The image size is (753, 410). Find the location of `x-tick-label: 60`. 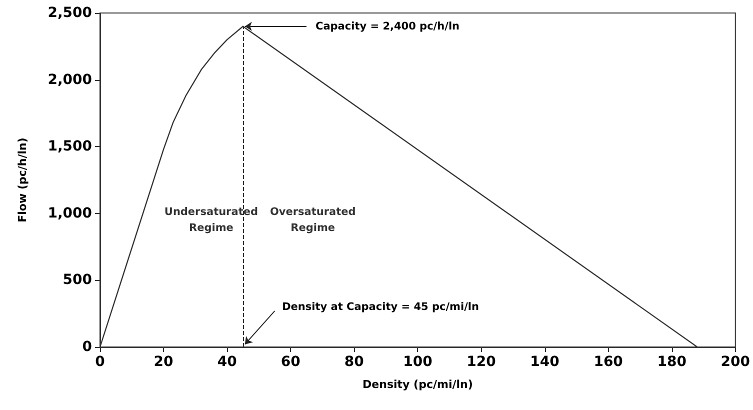

x-tick-label: 60 is located at coordinates (290, 362).